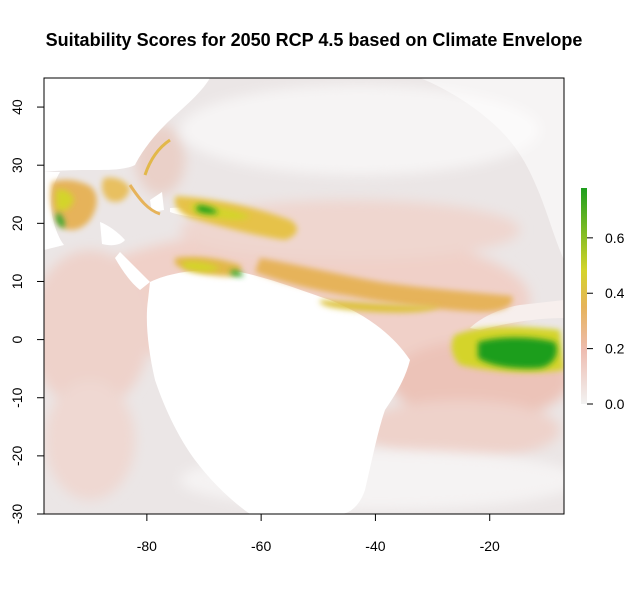  I want to click on y-tick-label: -20, so click(17, 456).